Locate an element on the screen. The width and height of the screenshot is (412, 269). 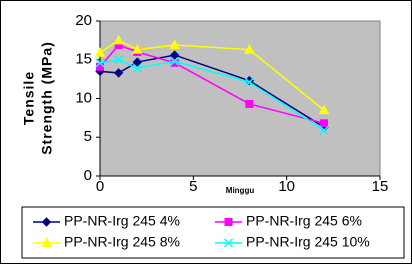
legend-label: PP-NR-Irg 245 8% is located at coordinates (122, 242).